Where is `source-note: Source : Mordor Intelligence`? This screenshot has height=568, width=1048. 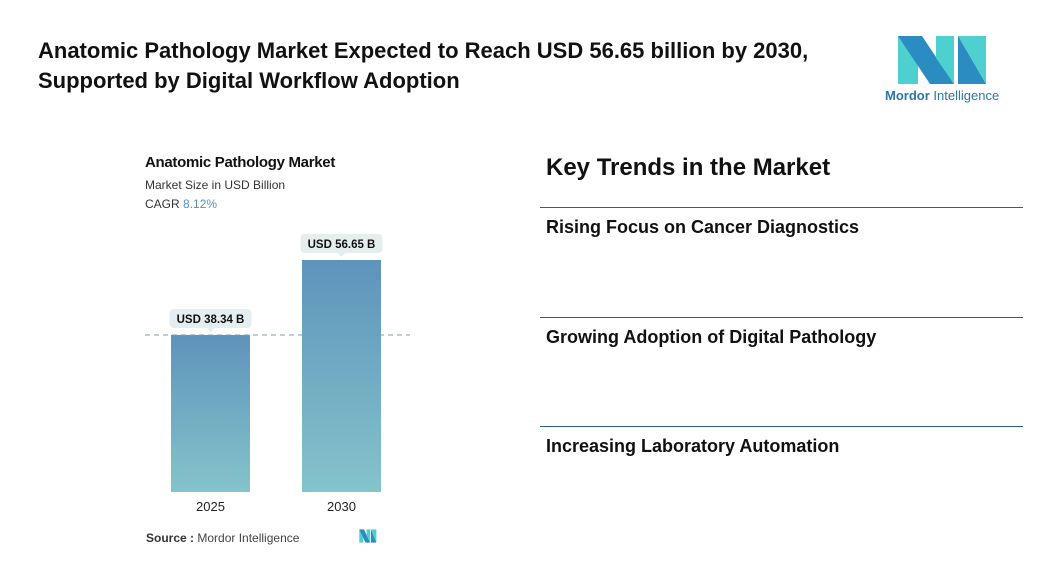 source-note: Source : Mordor Intelligence is located at coordinates (223, 538).